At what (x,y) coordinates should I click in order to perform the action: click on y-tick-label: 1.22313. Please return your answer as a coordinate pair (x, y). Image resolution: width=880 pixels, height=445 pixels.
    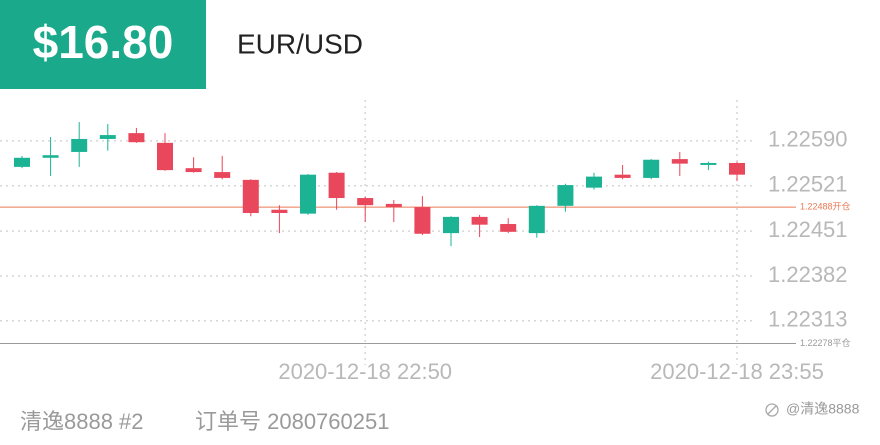
    Looking at the image, I should click on (808, 319).